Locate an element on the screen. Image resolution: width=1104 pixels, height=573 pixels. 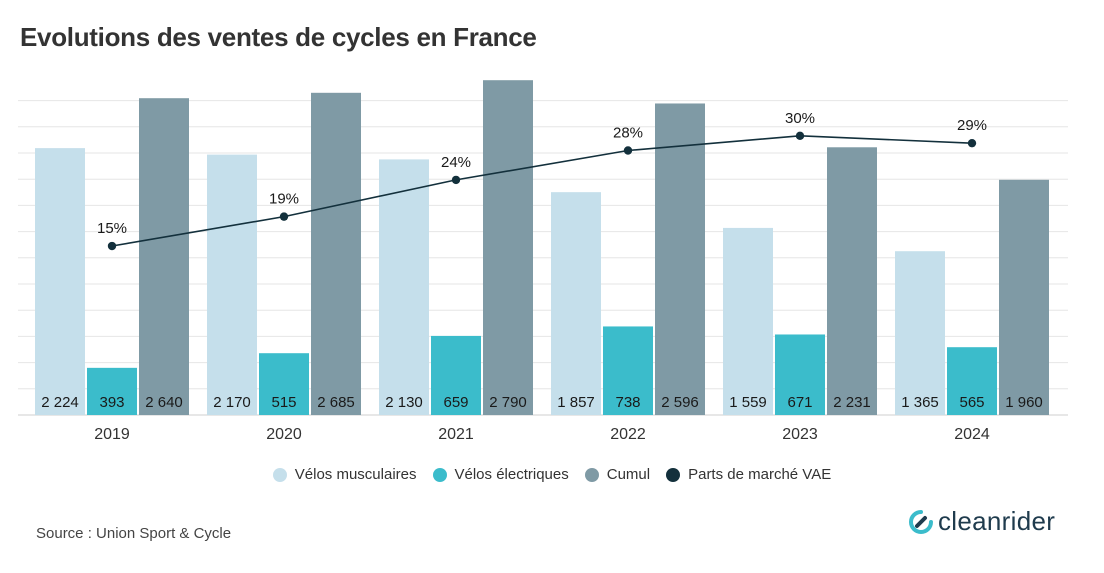
point-label-parts-vae-2024: 29% is located at coordinates (972, 125).